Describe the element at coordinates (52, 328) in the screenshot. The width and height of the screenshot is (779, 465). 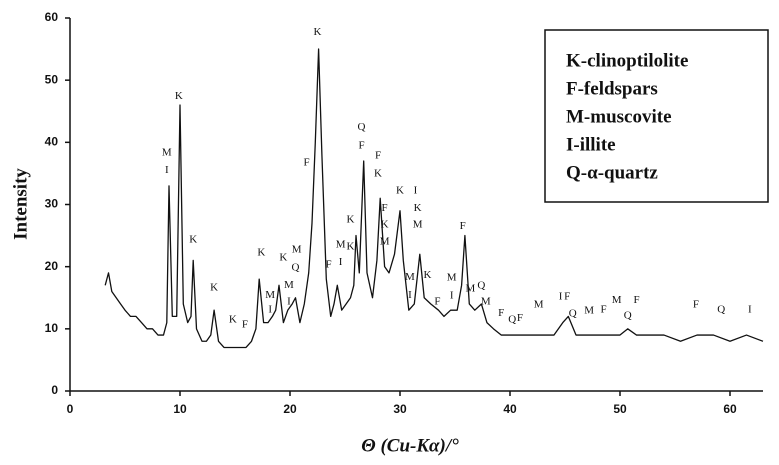
I see `y-tick-label: 10` at that location.